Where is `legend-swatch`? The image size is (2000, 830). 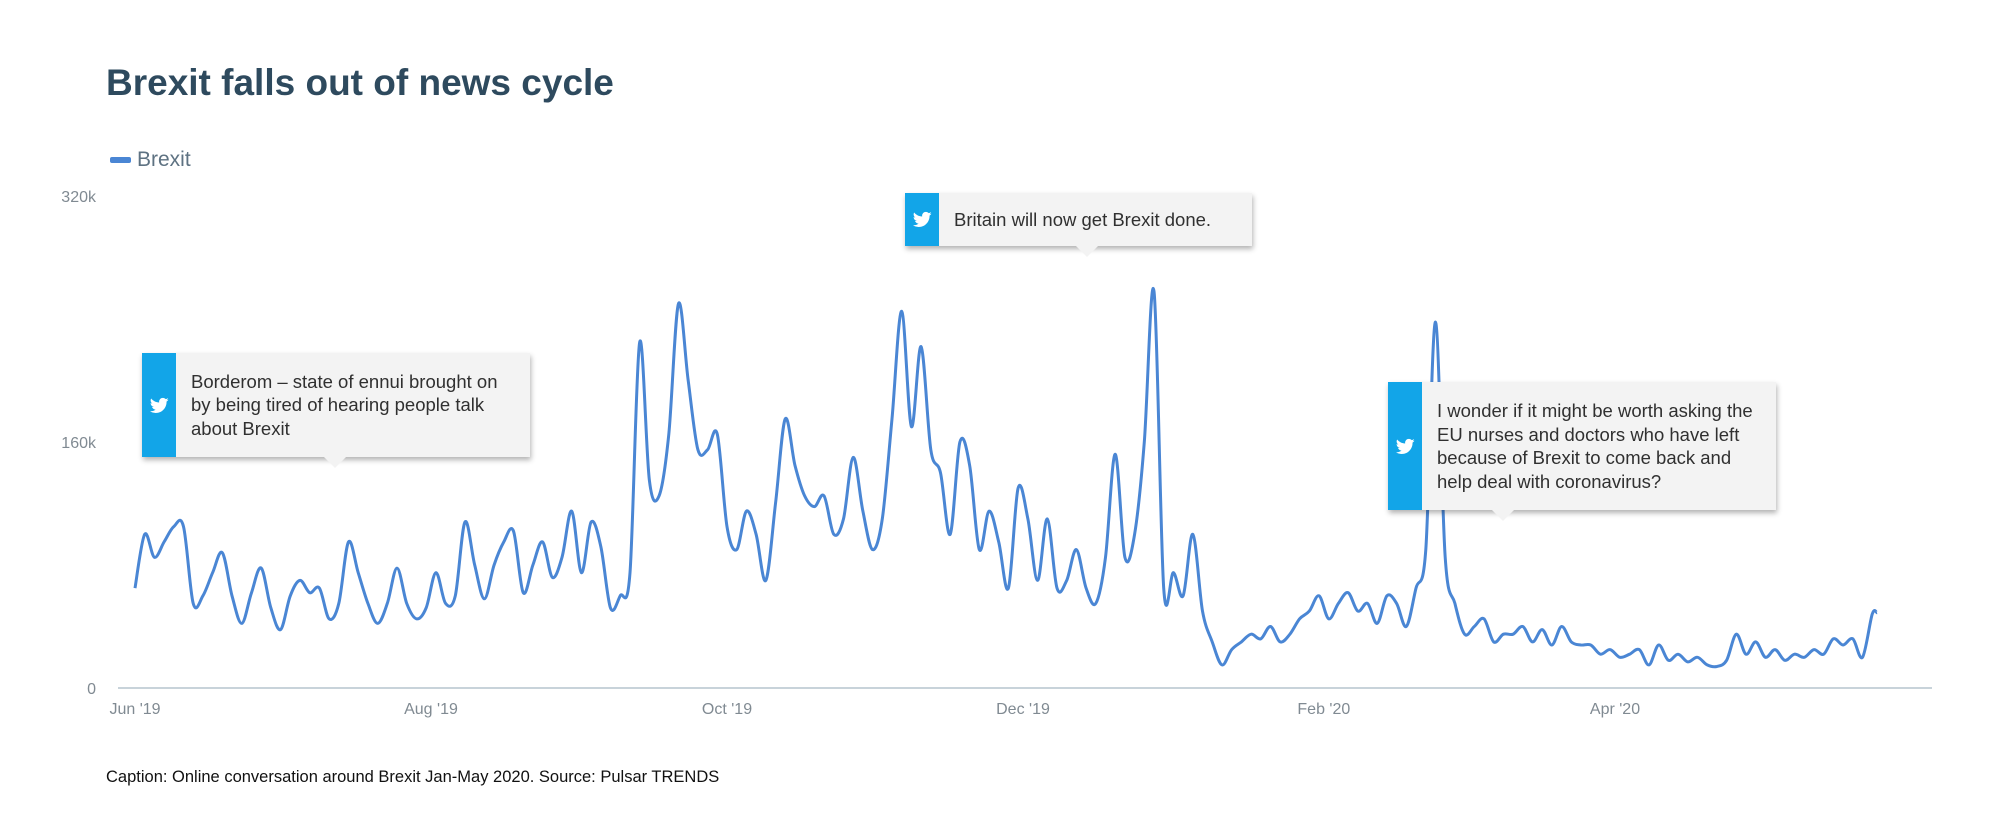 legend-swatch is located at coordinates (120, 160).